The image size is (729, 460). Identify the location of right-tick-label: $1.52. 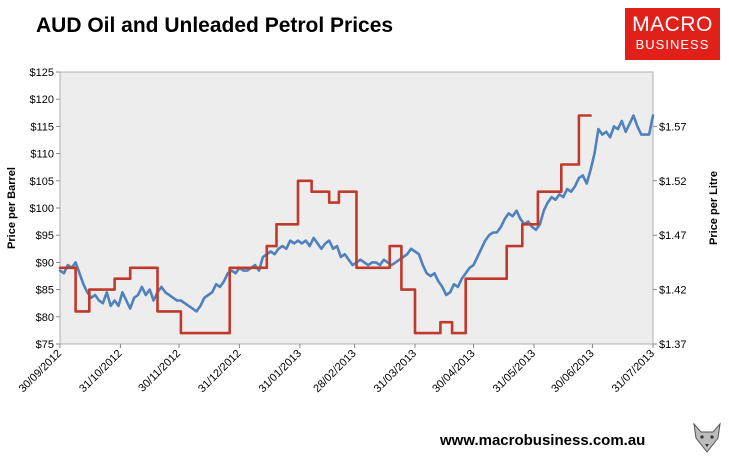
(673, 182).